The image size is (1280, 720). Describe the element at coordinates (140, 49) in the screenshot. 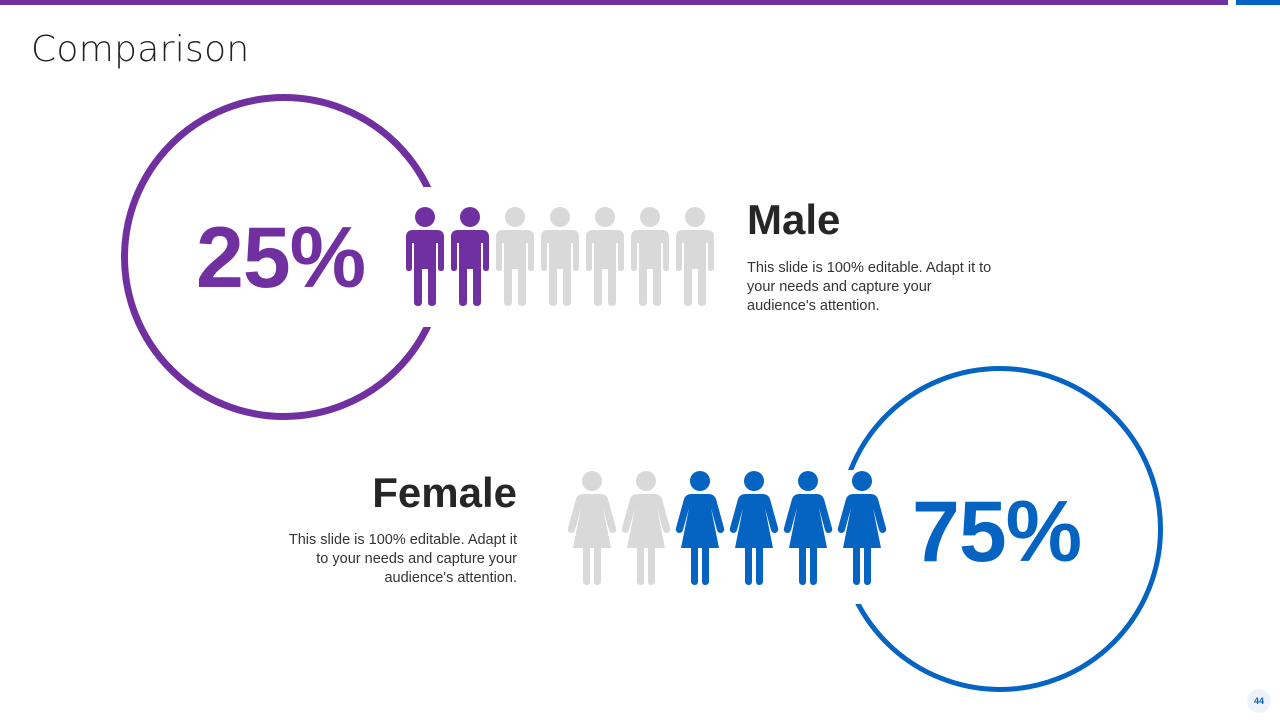

I see `slide-title: Comparison` at that location.